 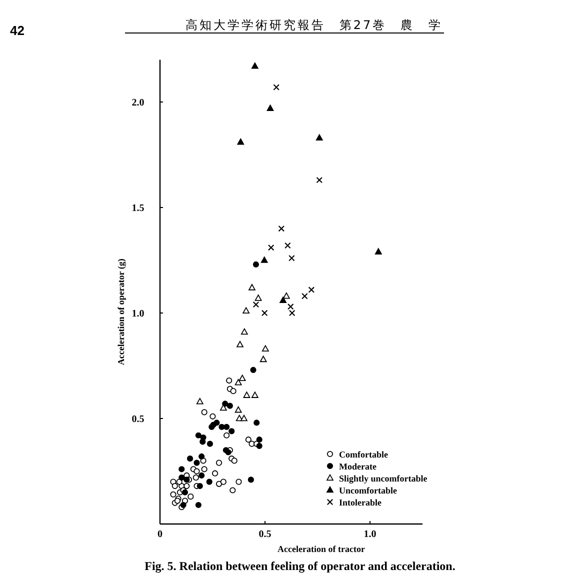 I want to click on x-axis-title: Acceleration of tractor, so click(x=321, y=549).